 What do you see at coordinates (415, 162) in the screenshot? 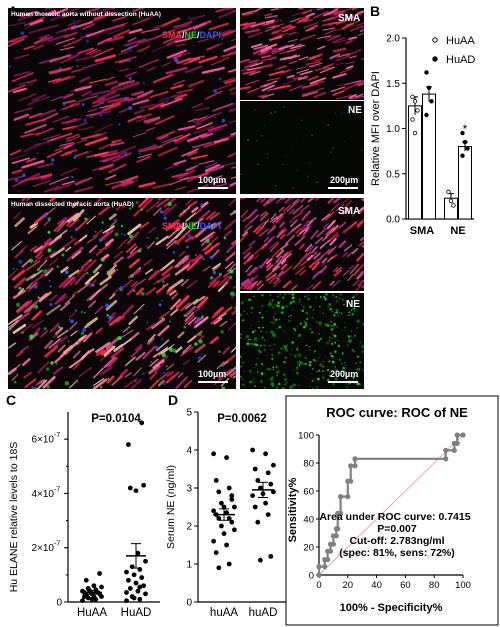
I see `bar` at bounding box center [415, 162].